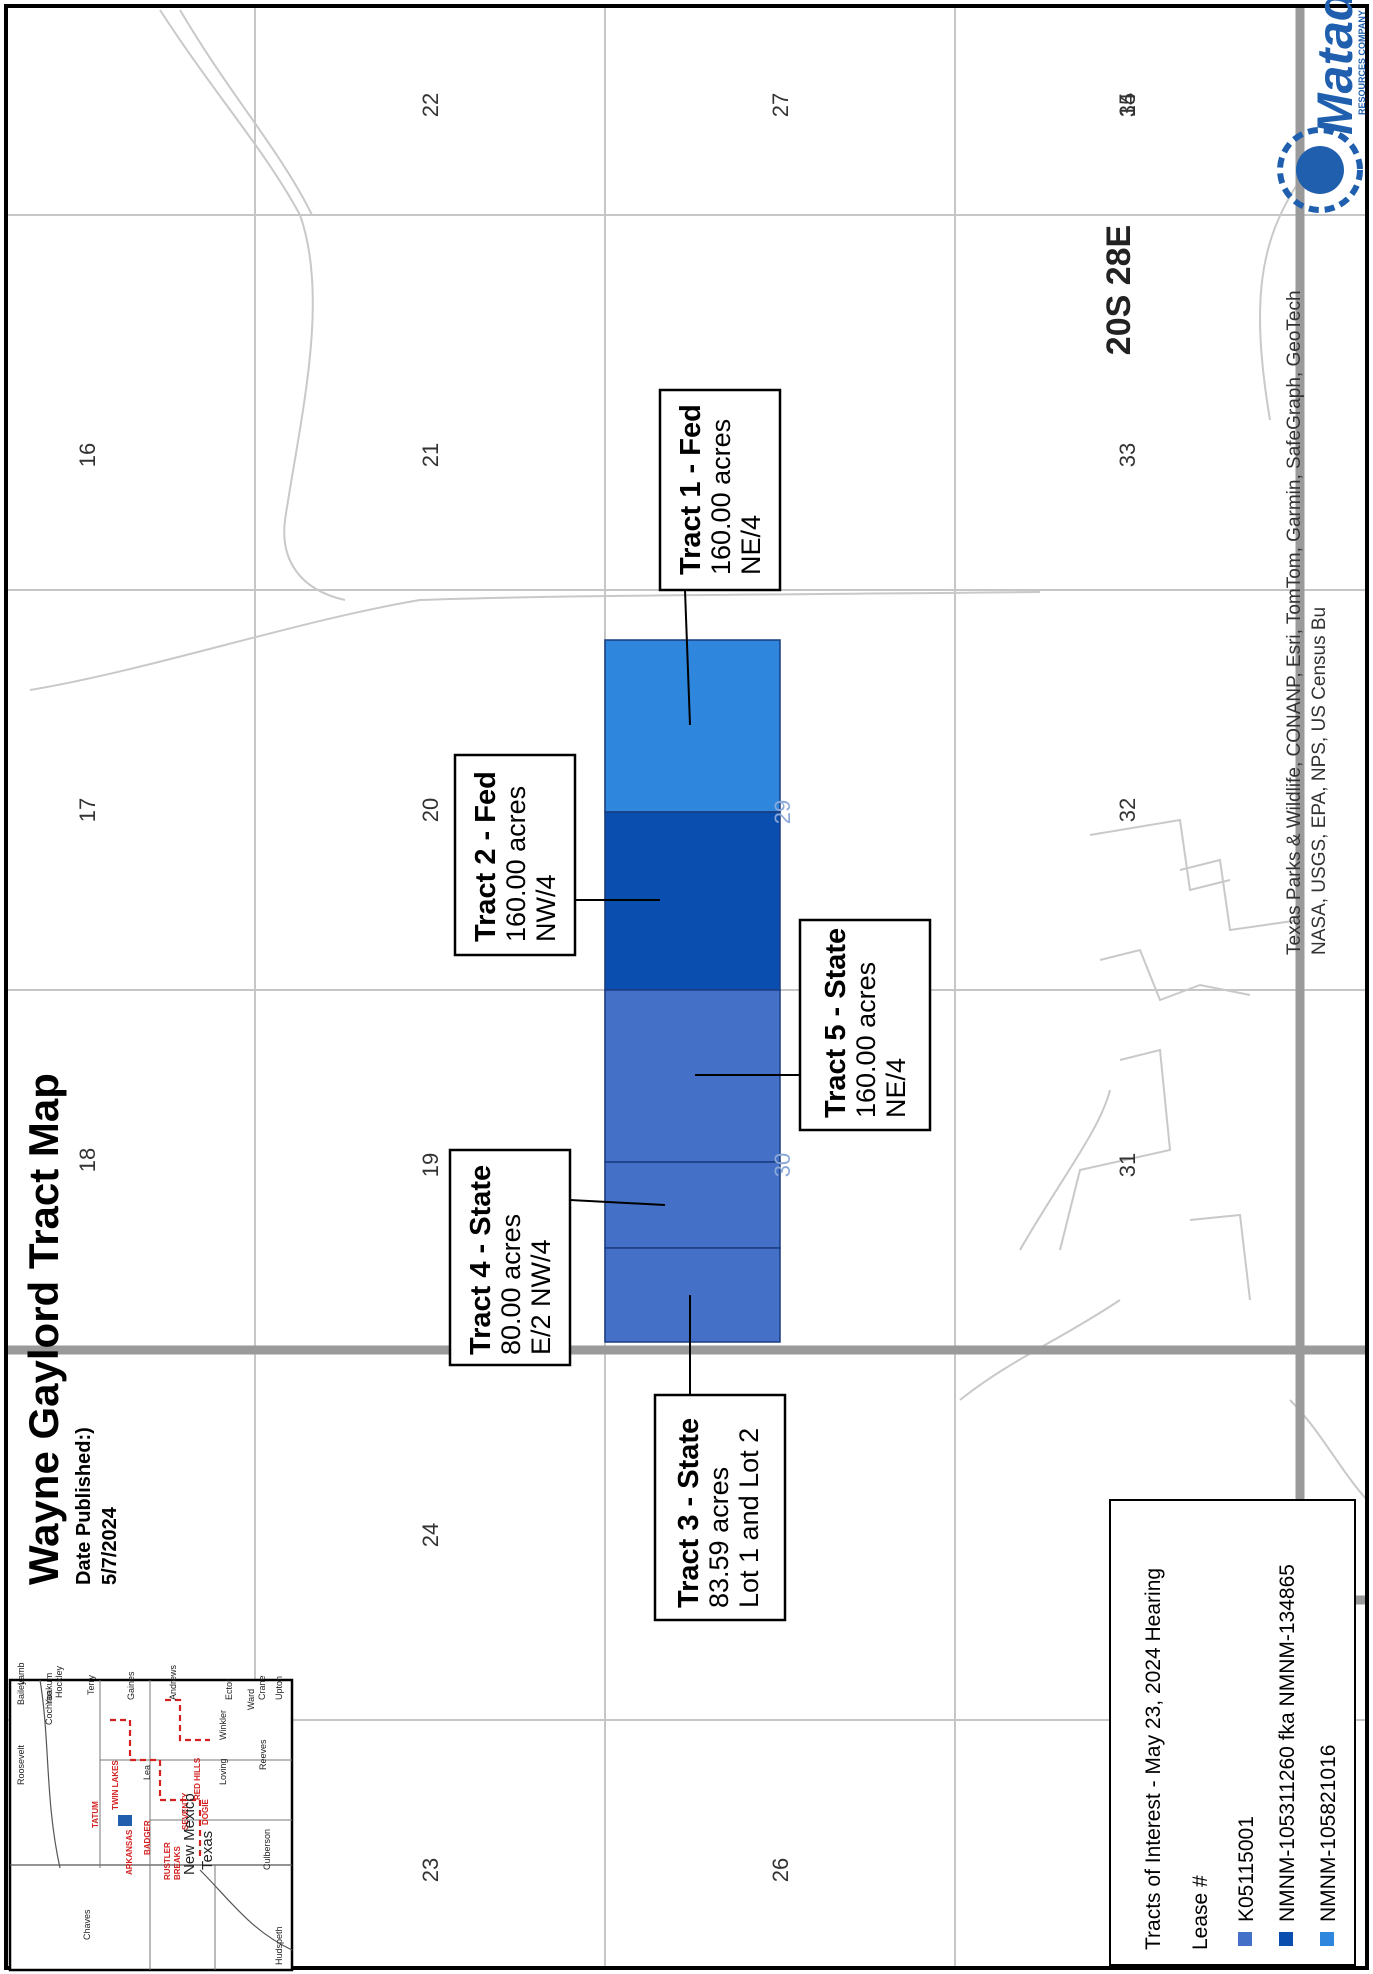  I want to click on inset-area-label: SEVENTY, so click(185, 1811).